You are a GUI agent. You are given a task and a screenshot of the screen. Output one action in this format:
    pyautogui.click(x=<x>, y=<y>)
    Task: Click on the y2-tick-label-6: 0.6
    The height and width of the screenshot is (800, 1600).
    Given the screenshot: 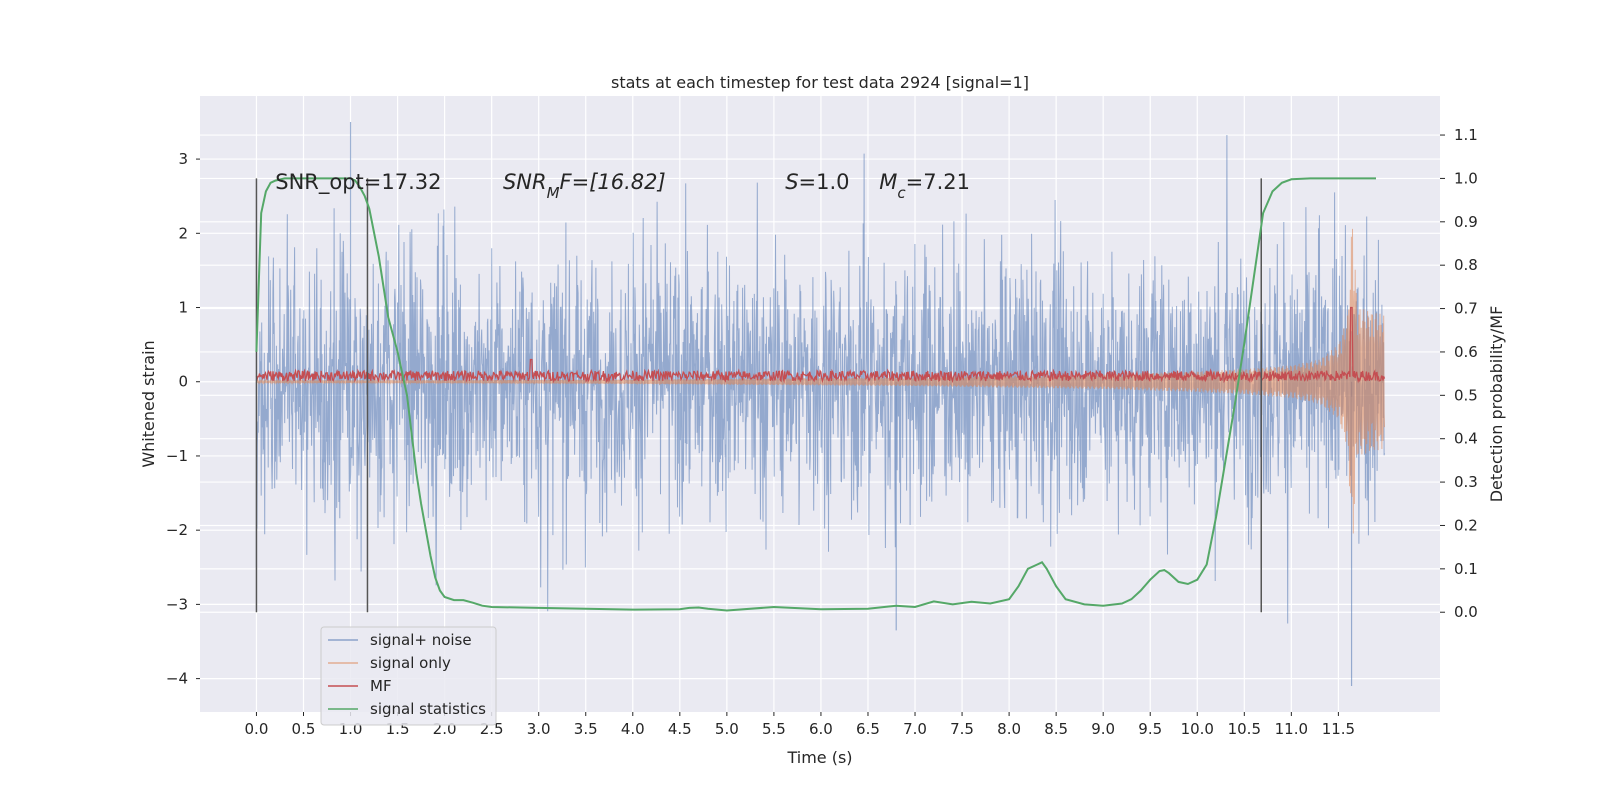 What is the action you would take?
    pyautogui.click(x=1466, y=352)
    